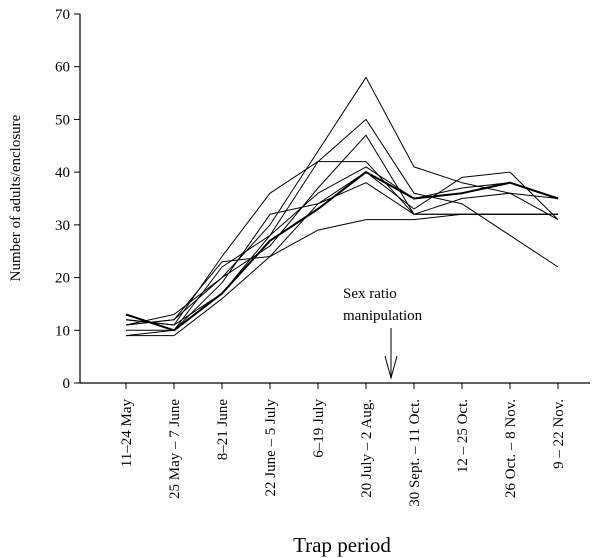 The height and width of the screenshot is (558, 601). Describe the element at coordinates (62, 120) in the screenshot. I see `y-tick-label: 50` at that location.